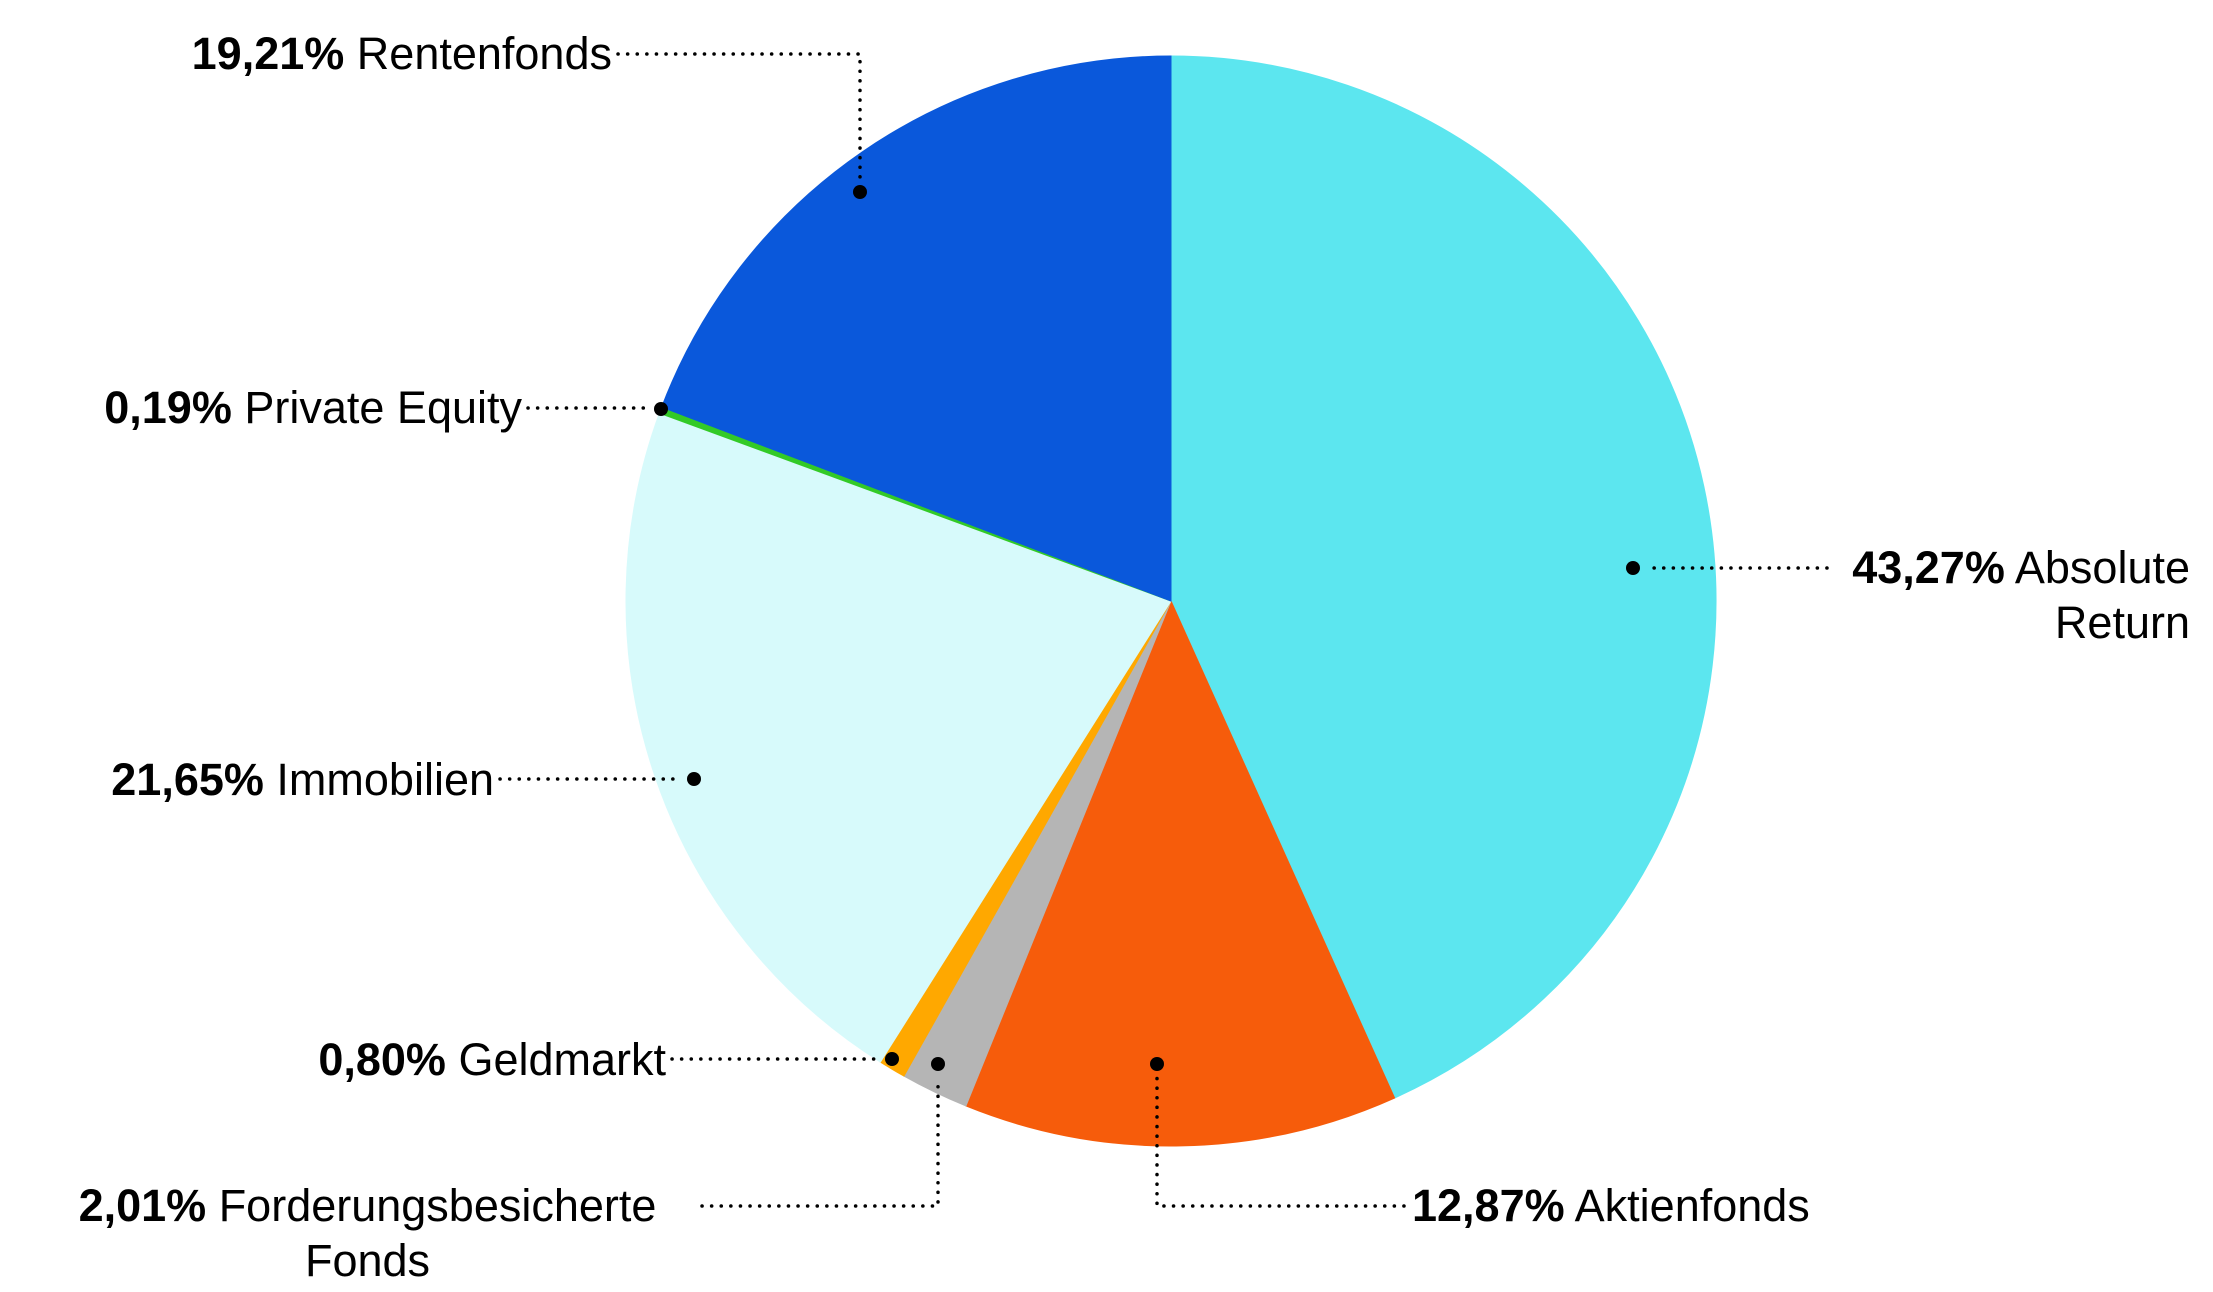 Image resolution: width=2213 pixels, height=1292 pixels. Describe the element at coordinates (898, 737) in the screenshot. I see `pie-slice-immobilien` at that location.